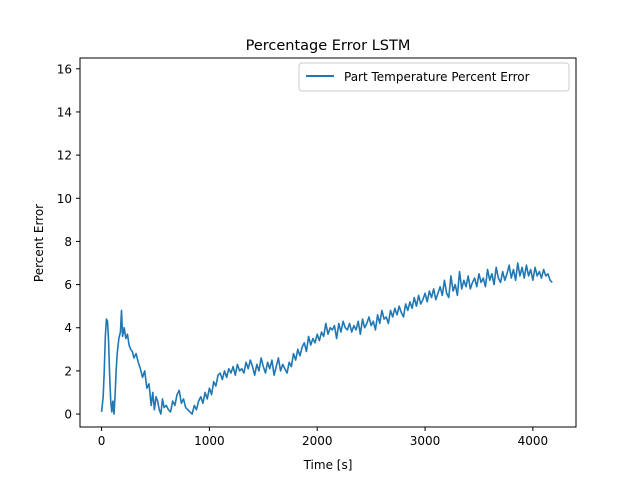 Image resolution: width=640 pixels, height=480 pixels. Describe the element at coordinates (437, 77) in the screenshot. I see `legend-label: Part Temperature Percent Error` at that location.